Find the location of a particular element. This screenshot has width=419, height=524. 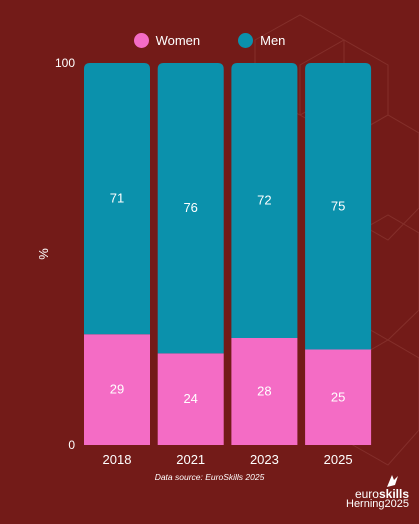

data-label-men-2018: 71 is located at coordinates (117, 198).